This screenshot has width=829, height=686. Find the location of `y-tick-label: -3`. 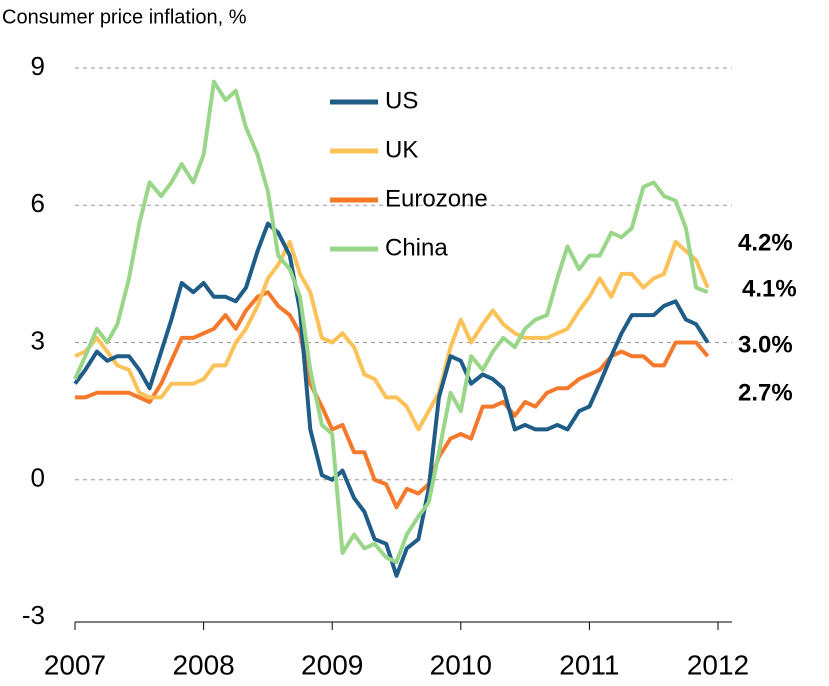

y-tick-label: -3 is located at coordinates (33, 615).